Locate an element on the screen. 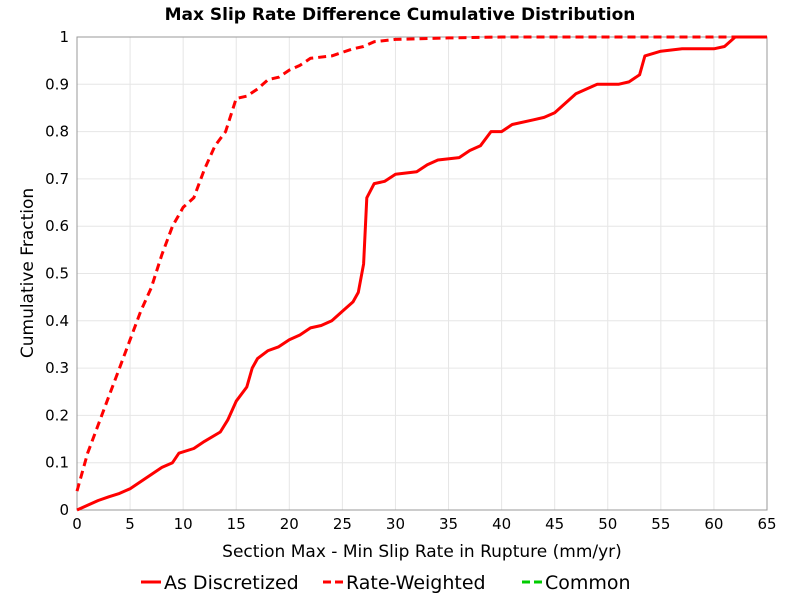  legend: As Discretized Rate-Weighted Common is located at coordinates (386, 583).